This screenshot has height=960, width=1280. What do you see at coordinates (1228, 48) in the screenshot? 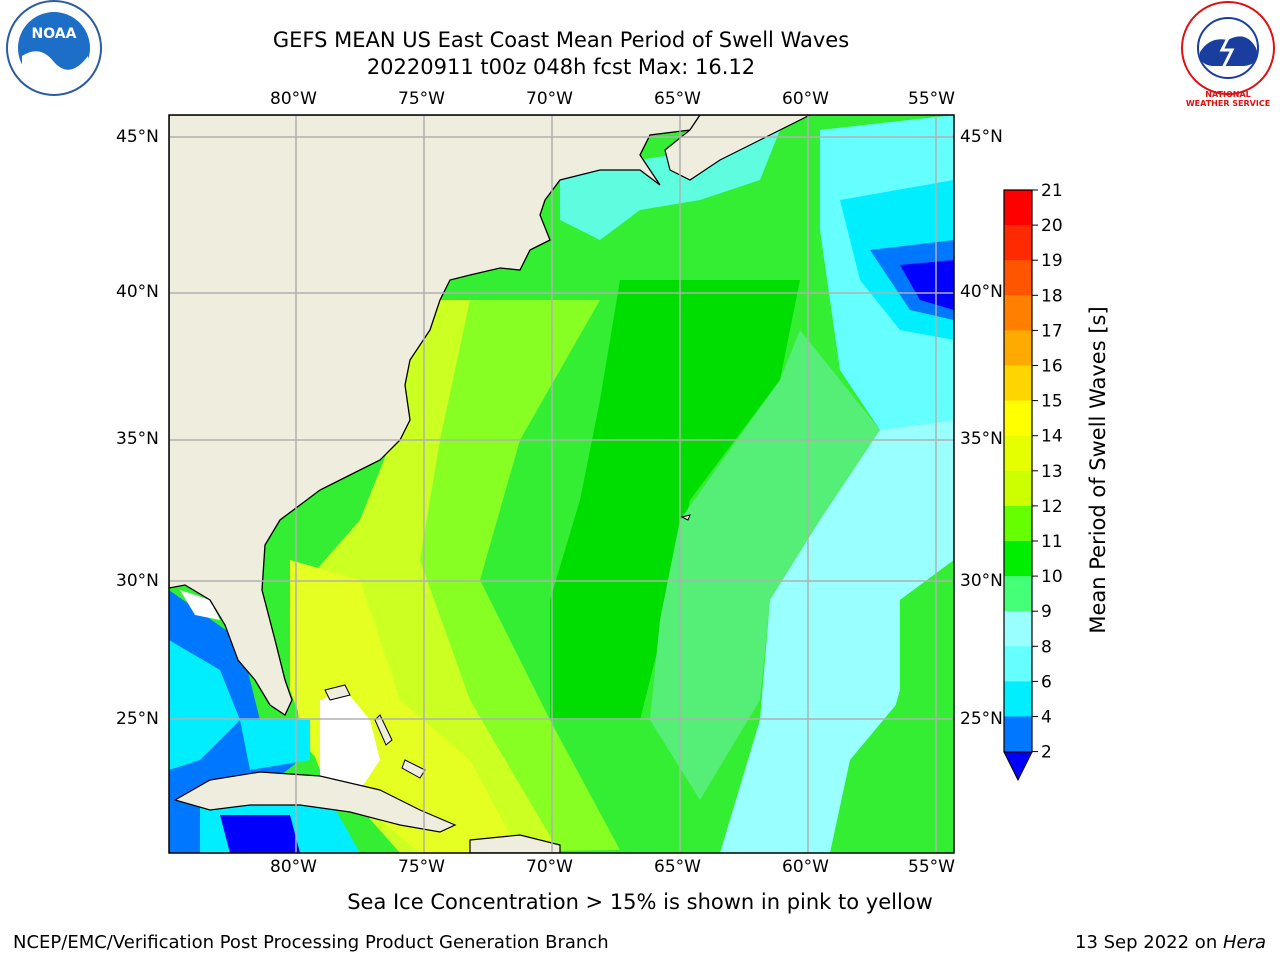
I see `nws-logo` at bounding box center [1228, 48].